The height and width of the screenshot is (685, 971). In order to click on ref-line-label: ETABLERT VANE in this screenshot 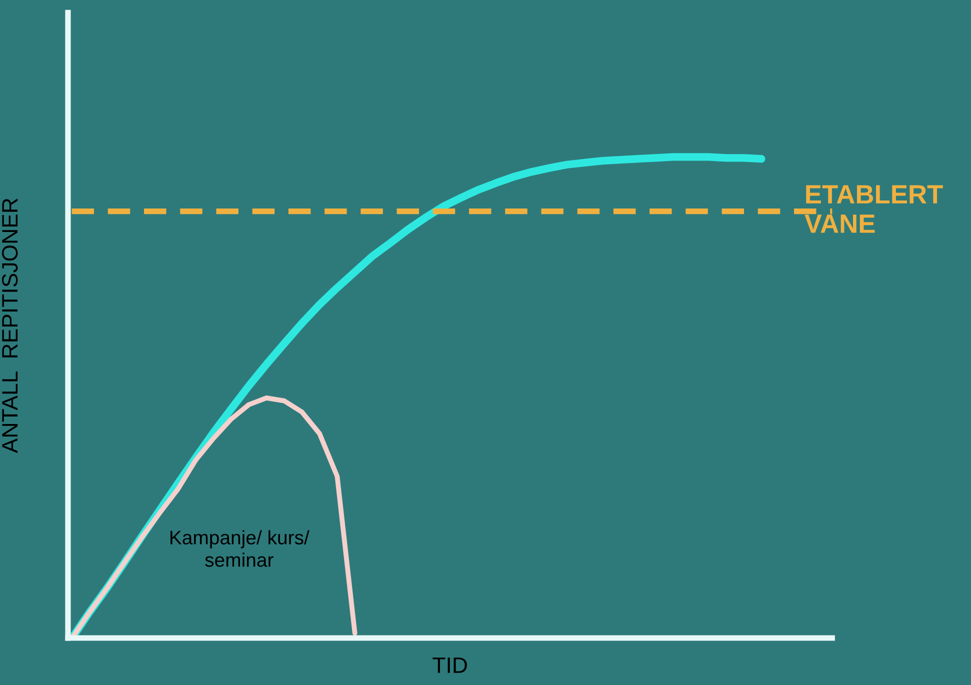, I will do `click(873, 209)`.